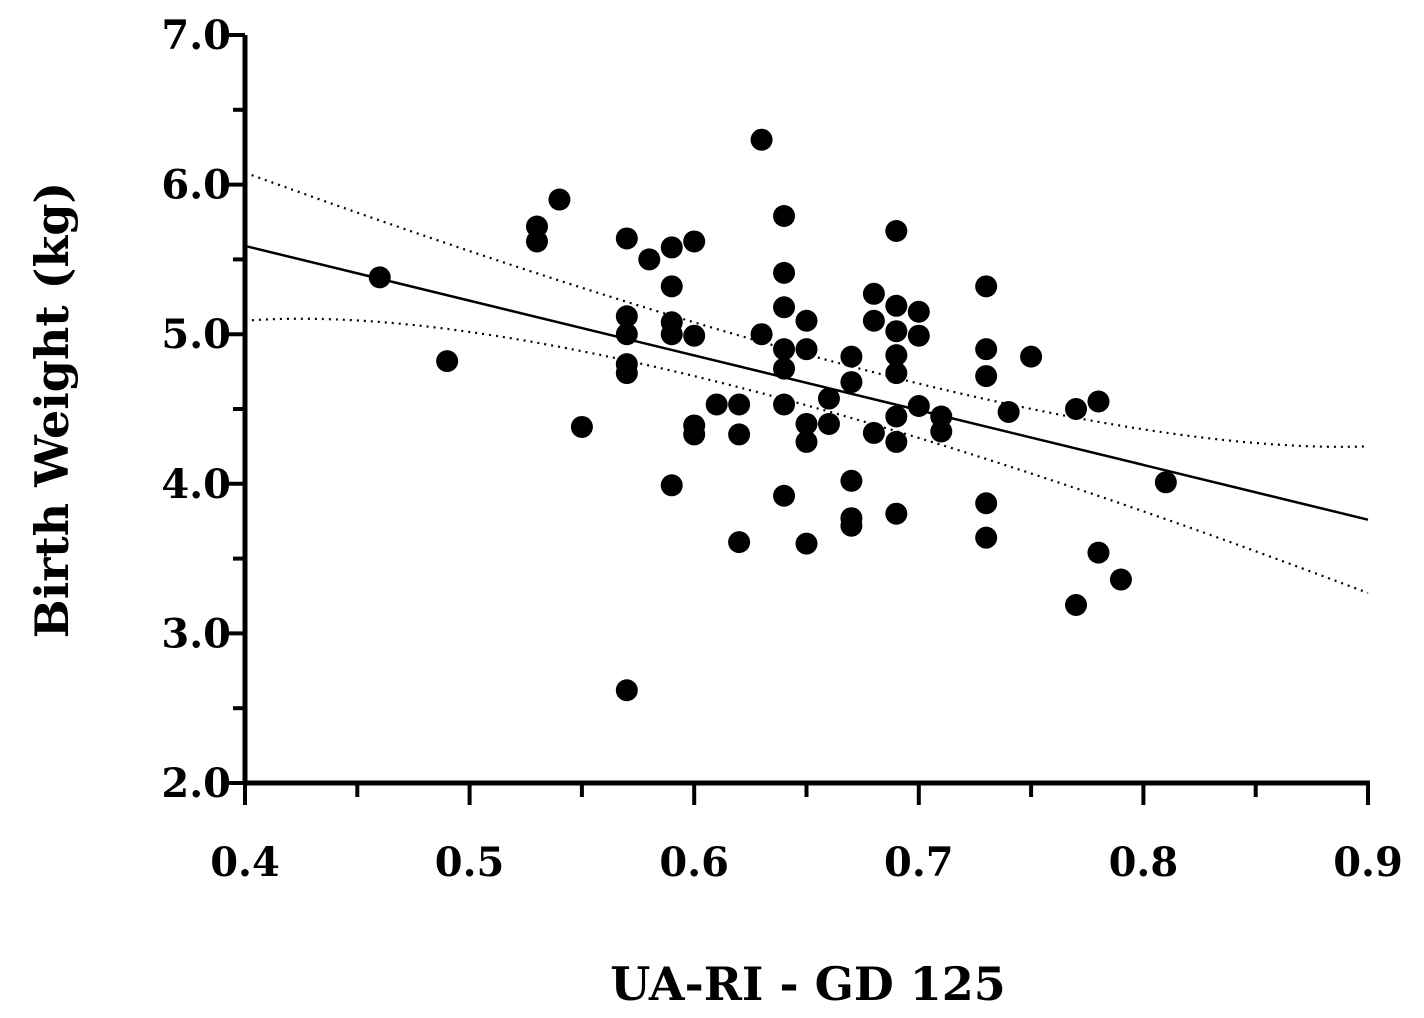 This screenshot has width=1424, height=1018. Describe the element at coordinates (196, 484) in the screenshot. I see `y-tick-label: 4.0` at that location.